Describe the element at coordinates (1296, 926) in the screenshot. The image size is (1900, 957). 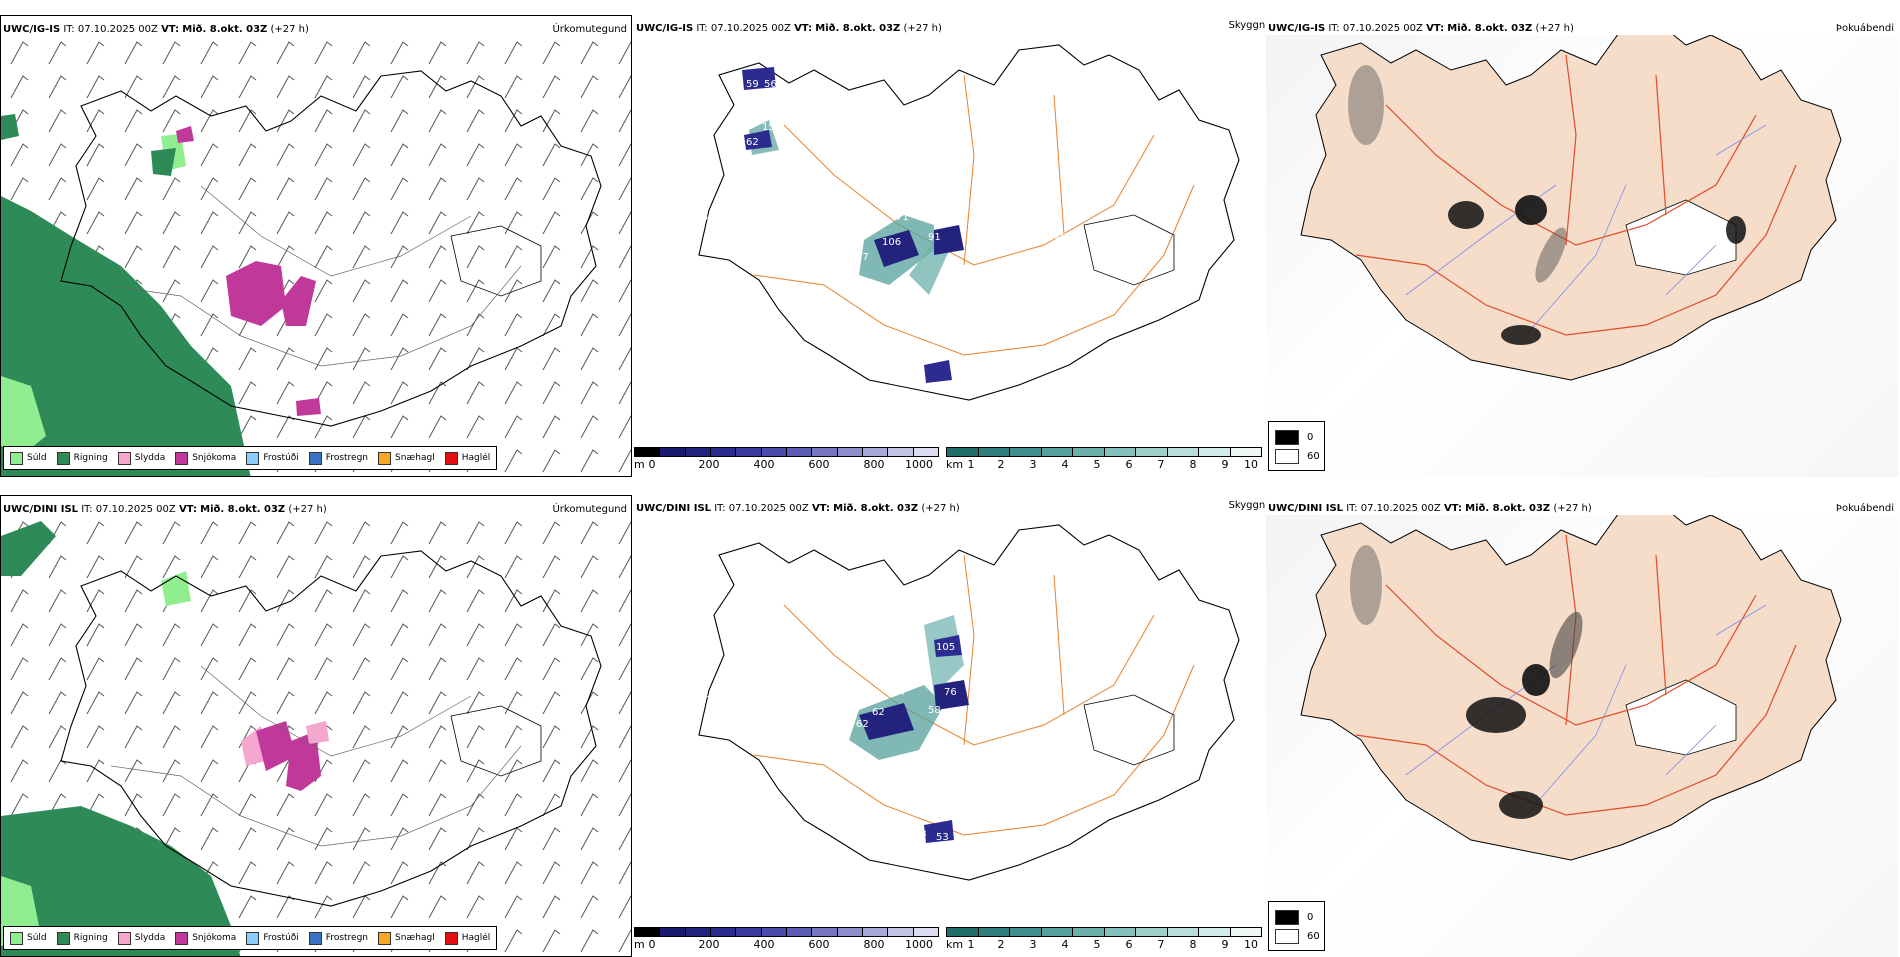
I see `fog-legend: 0 60` at that location.